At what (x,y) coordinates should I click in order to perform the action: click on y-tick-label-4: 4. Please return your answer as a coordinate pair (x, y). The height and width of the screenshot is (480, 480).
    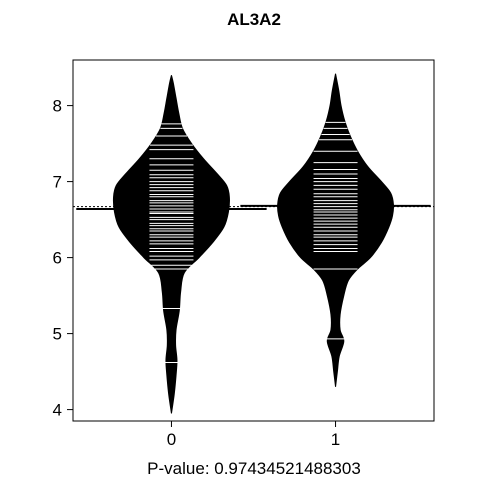
    Looking at the image, I should click on (57, 410).